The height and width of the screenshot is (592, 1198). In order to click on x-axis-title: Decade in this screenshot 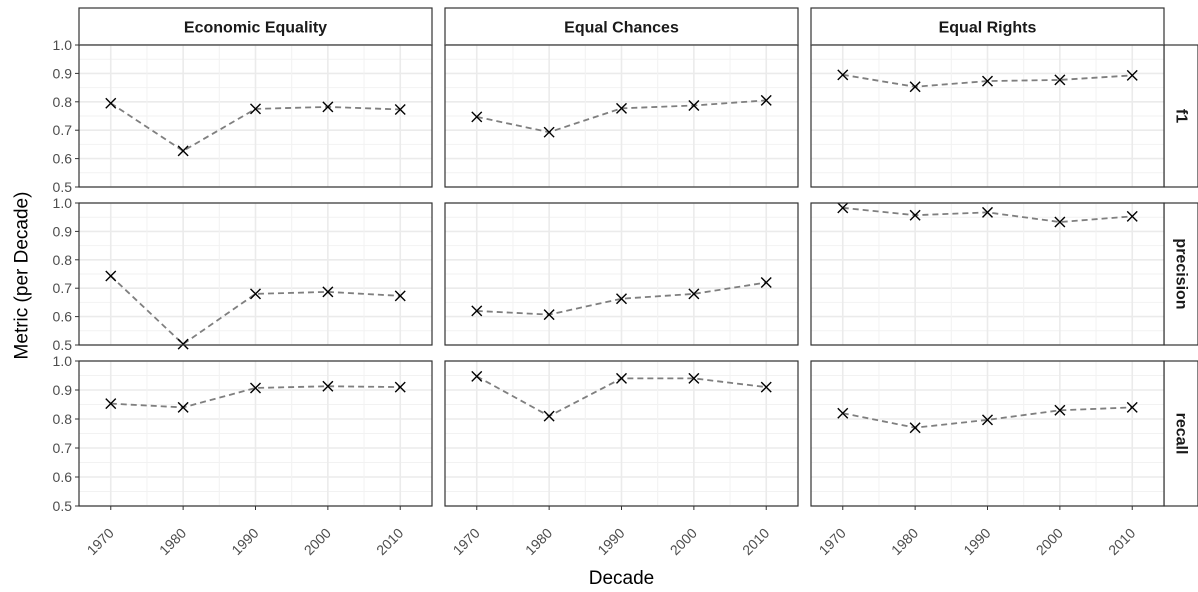, I will do `click(622, 578)`.